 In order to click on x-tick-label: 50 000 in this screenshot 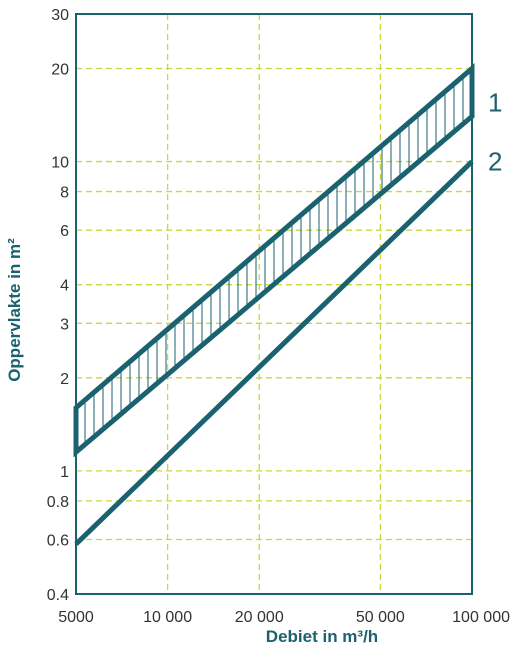, I will do `click(380, 617)`.